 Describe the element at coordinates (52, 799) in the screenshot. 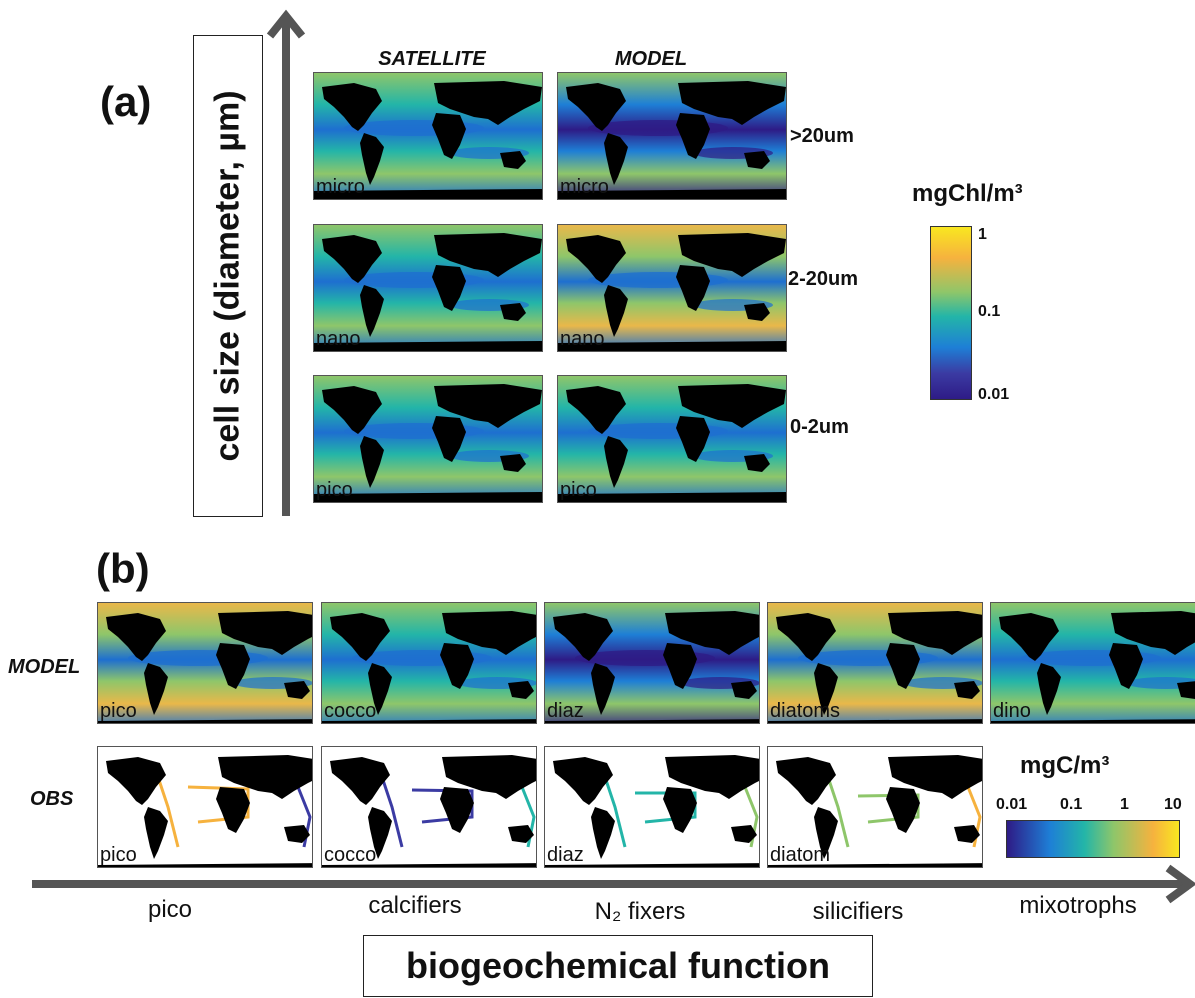

I see `row-header-obs: OBS` at that location.